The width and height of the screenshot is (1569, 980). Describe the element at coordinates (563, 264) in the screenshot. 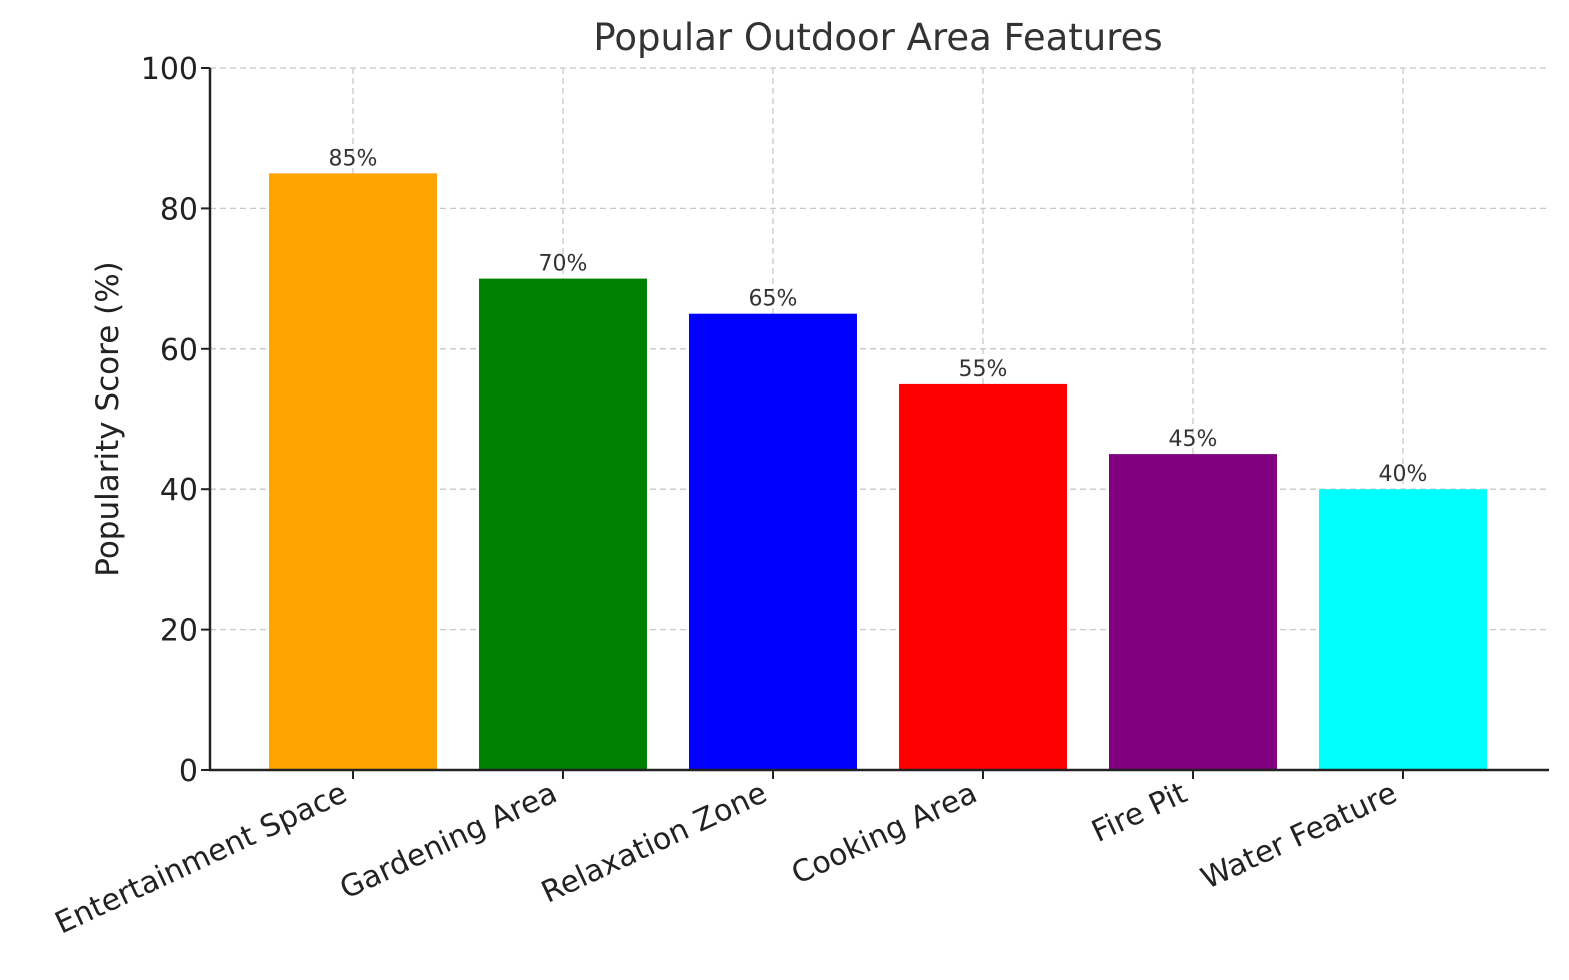

I see `bar-value-label: 70%` at that location.